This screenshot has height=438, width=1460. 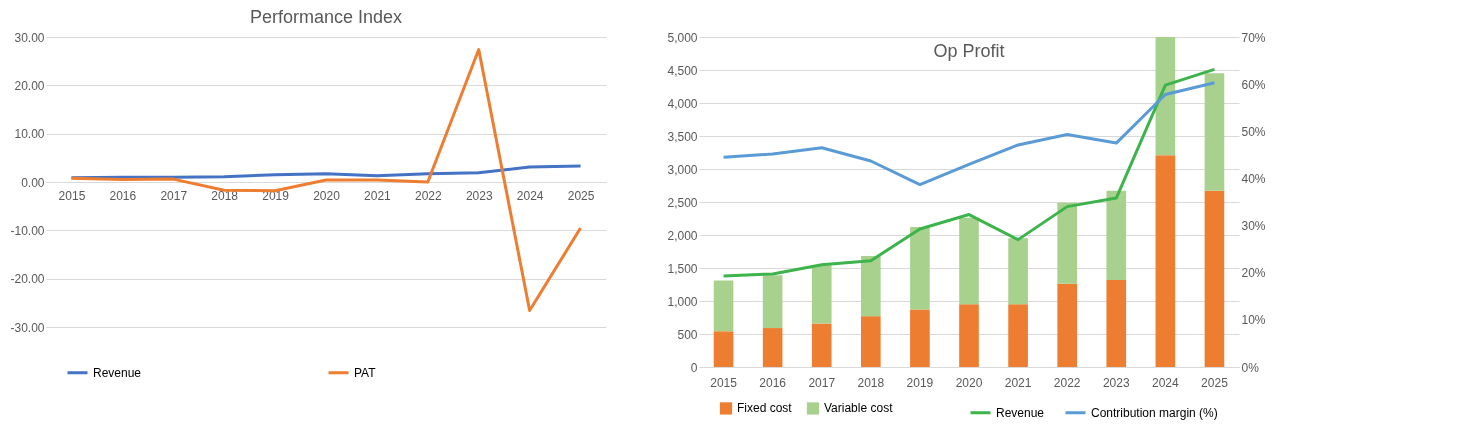 I want to click on y-tick-label: 3,500, so click(x=682, y=136).